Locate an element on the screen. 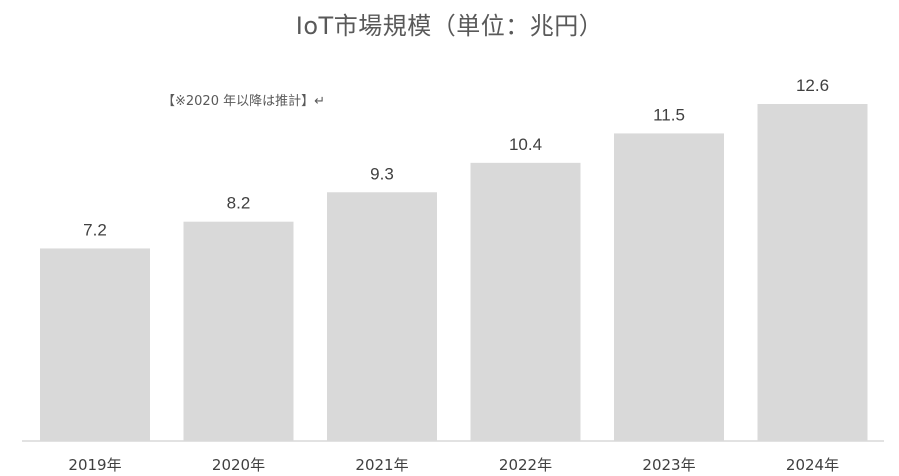 The height and width of the screenshot is (476, 899). data-label: 9.3 is located at coordinates (382, 173).